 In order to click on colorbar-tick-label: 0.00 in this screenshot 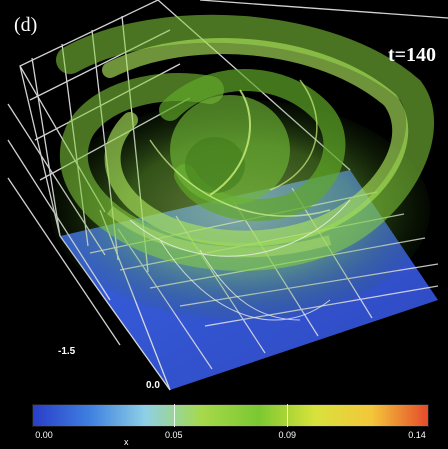, I will do `click(44, 435)`.